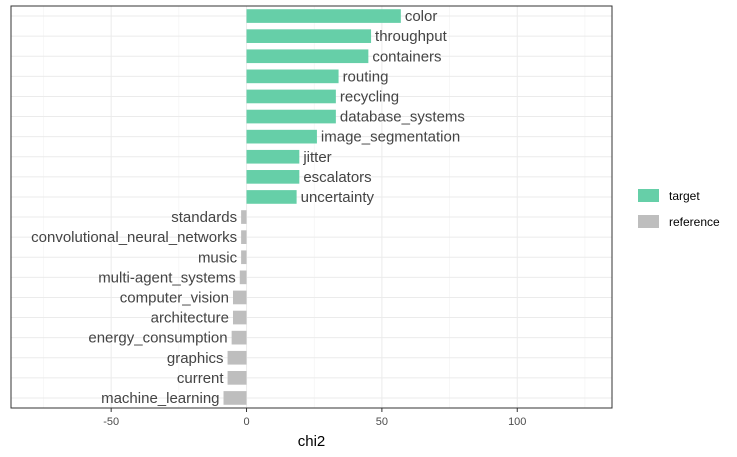 The image size is (737, 457). I want to click on legend-label-target: target, so click(684, 196).